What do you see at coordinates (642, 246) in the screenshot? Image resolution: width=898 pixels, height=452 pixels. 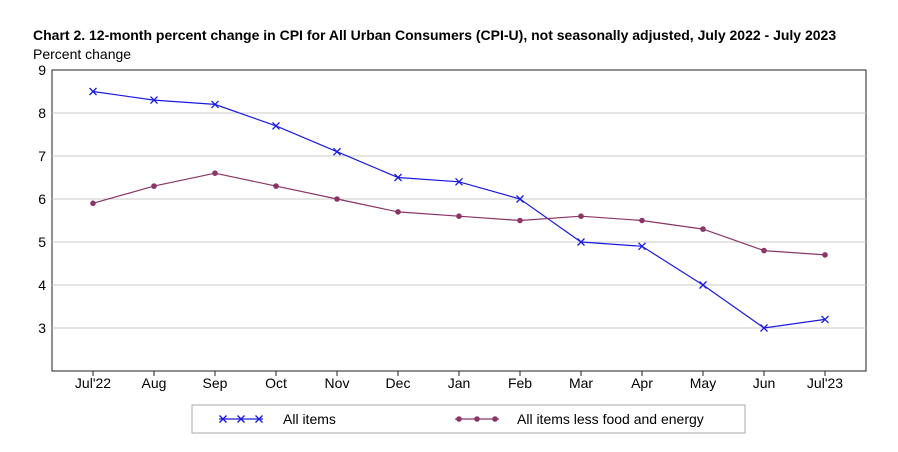 I see `point-all-items-apr` at bounding box center [642, 246].